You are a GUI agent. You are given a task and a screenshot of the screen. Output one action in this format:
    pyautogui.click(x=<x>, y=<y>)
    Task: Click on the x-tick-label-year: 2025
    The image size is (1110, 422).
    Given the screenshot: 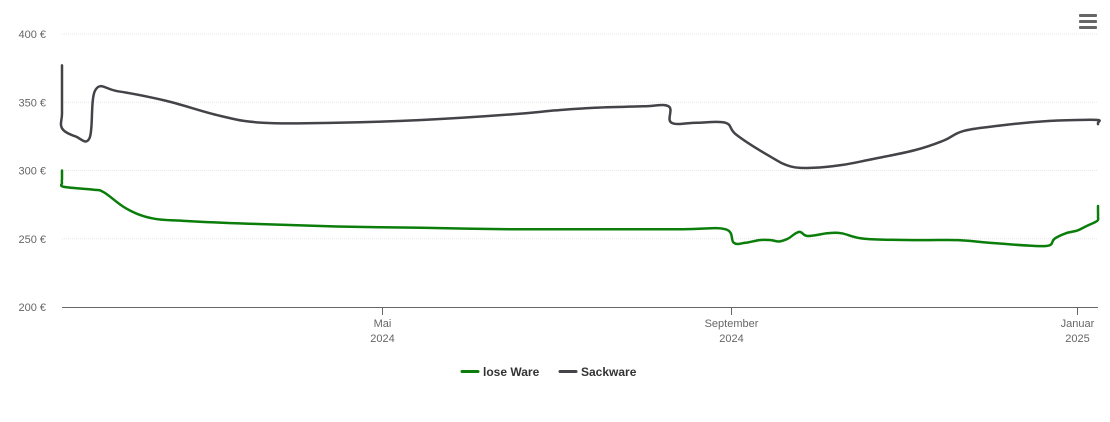 What is the action you would take?
    pyautogui.click(x=1077, y=339)
    